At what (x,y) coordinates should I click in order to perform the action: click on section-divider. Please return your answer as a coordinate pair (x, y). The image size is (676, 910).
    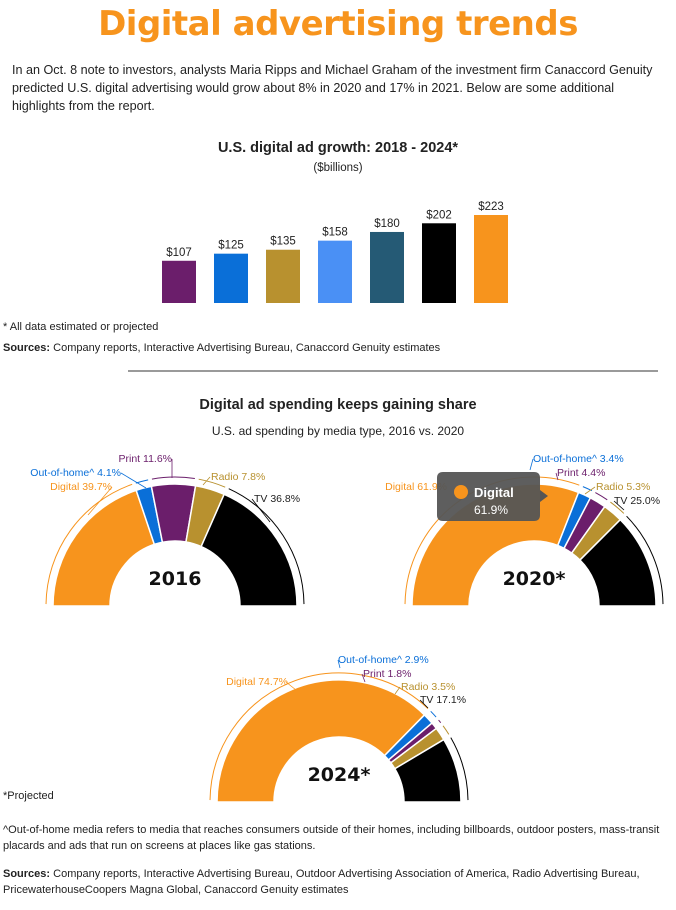
    Looking at the image, I should click on (393, 371).